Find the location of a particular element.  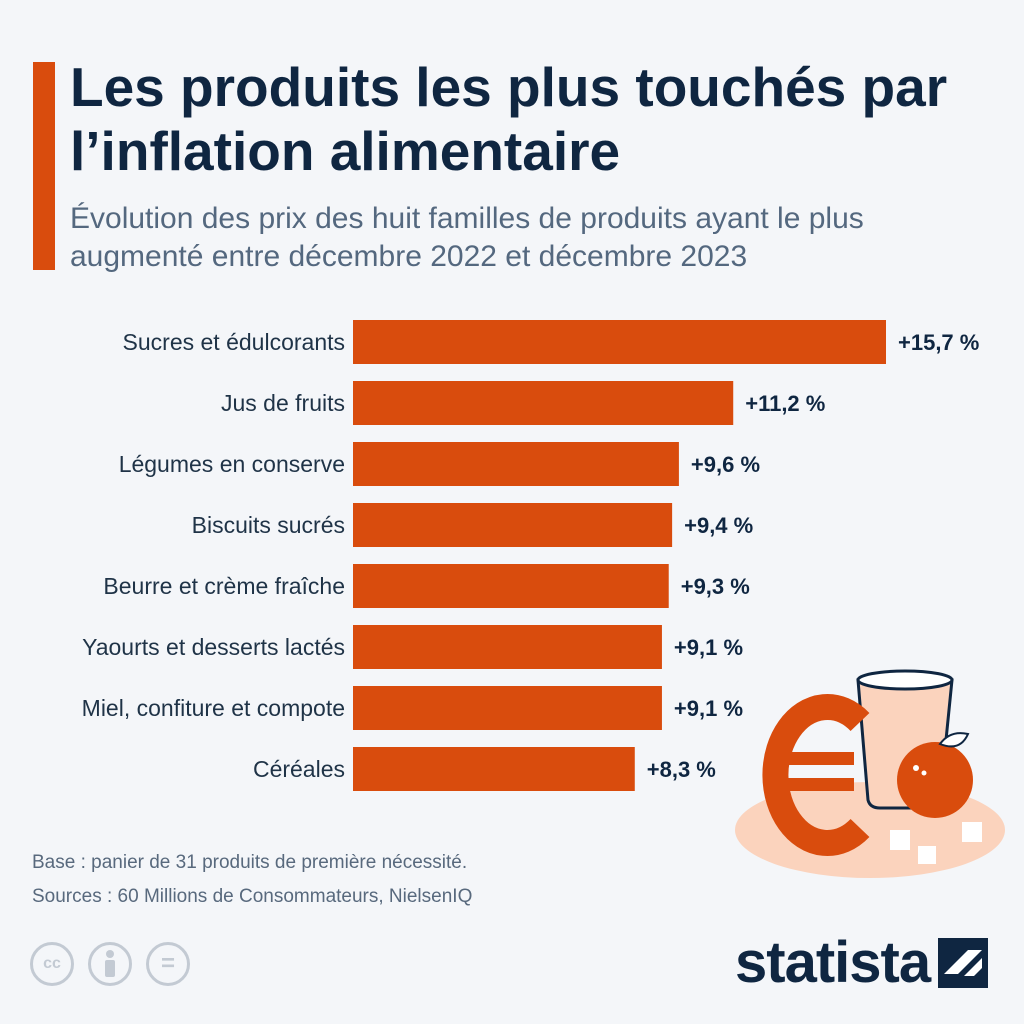

brand-name: statista is located at coordinates (833, 962).